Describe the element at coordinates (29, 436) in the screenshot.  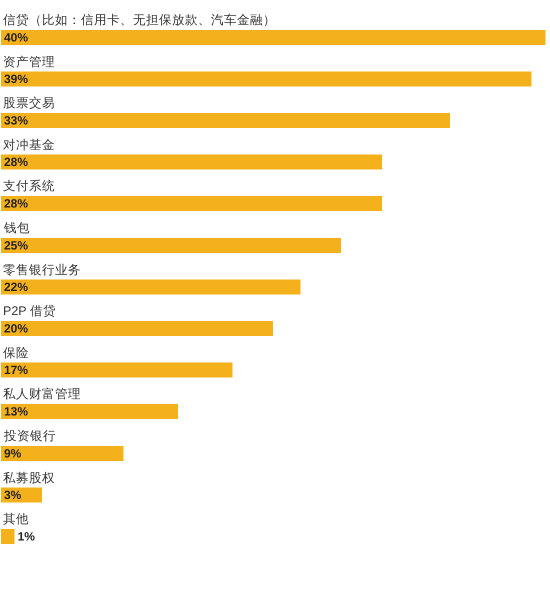
I see `y-tick-label: 投资银行` at that location.